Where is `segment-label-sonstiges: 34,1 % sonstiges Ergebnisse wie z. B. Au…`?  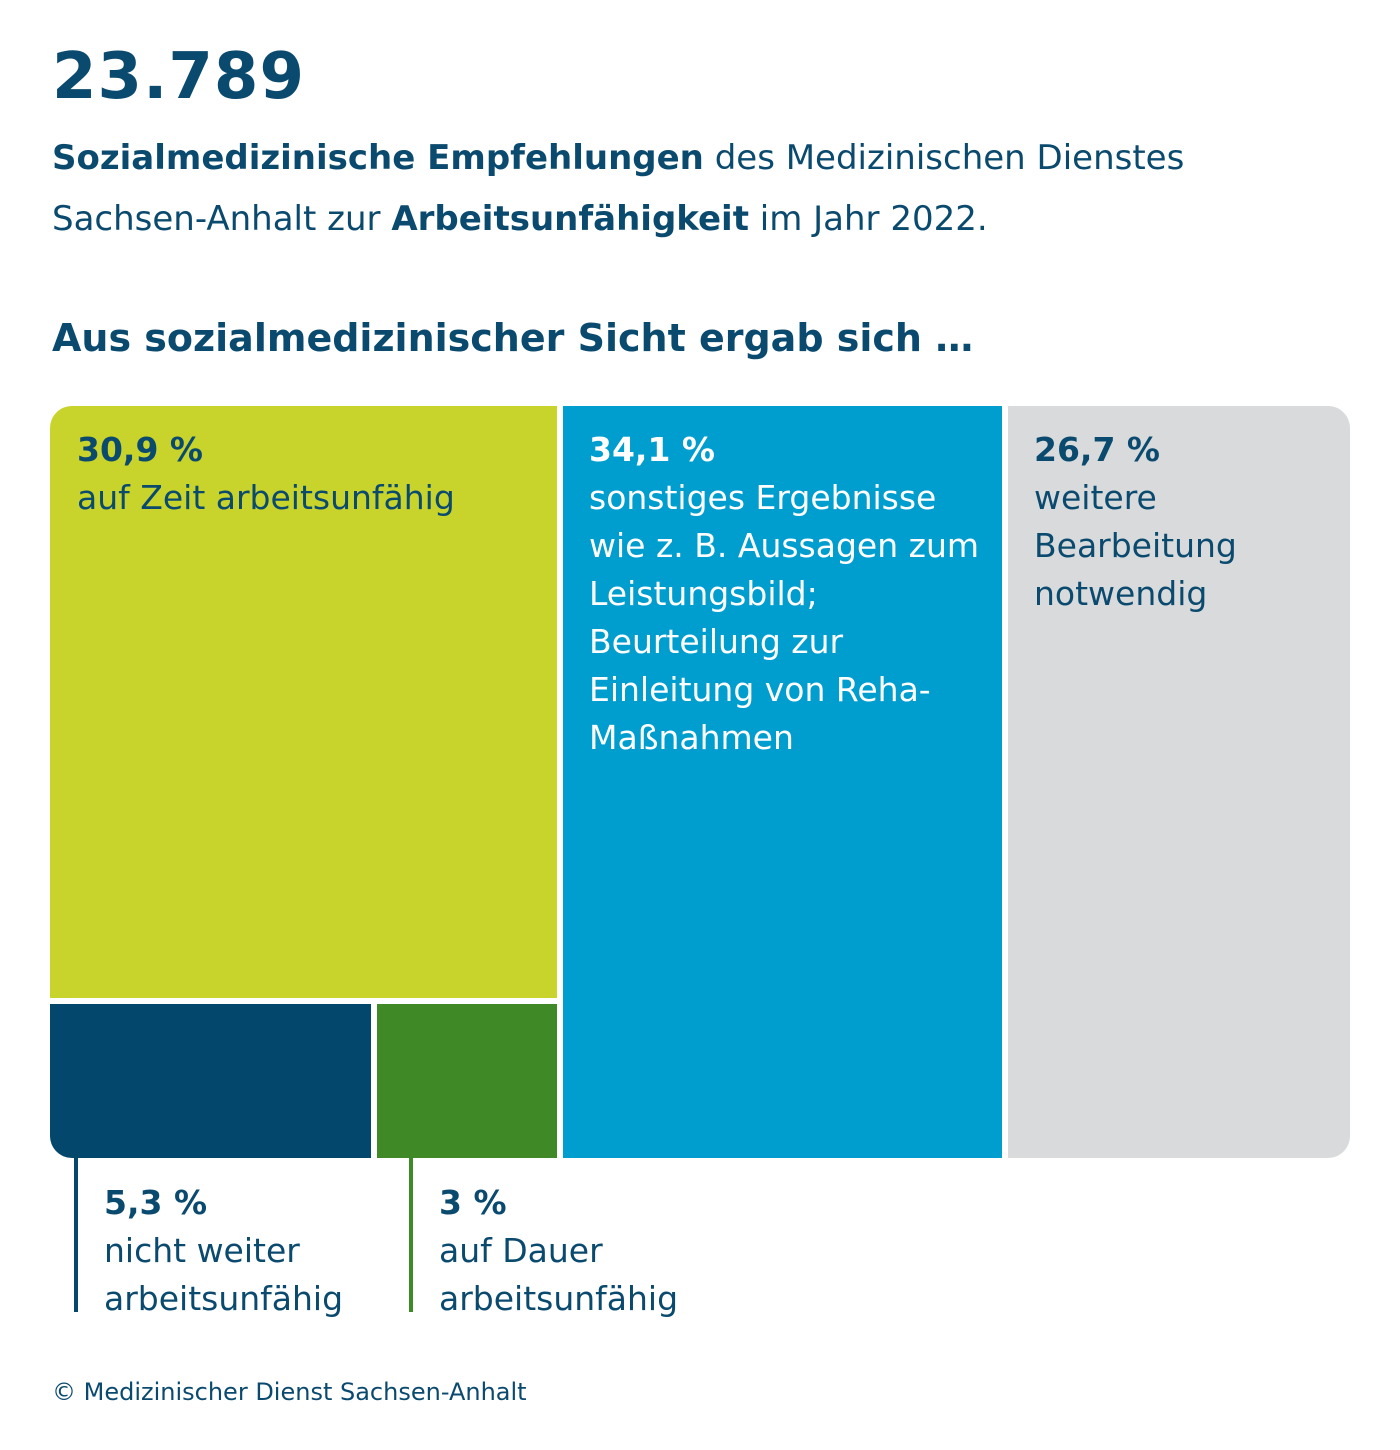
segment-label-sonstiges: 34,1 % sonstiges Ergebnisse wie z. B. Au… is located at coordinates (789, 594).